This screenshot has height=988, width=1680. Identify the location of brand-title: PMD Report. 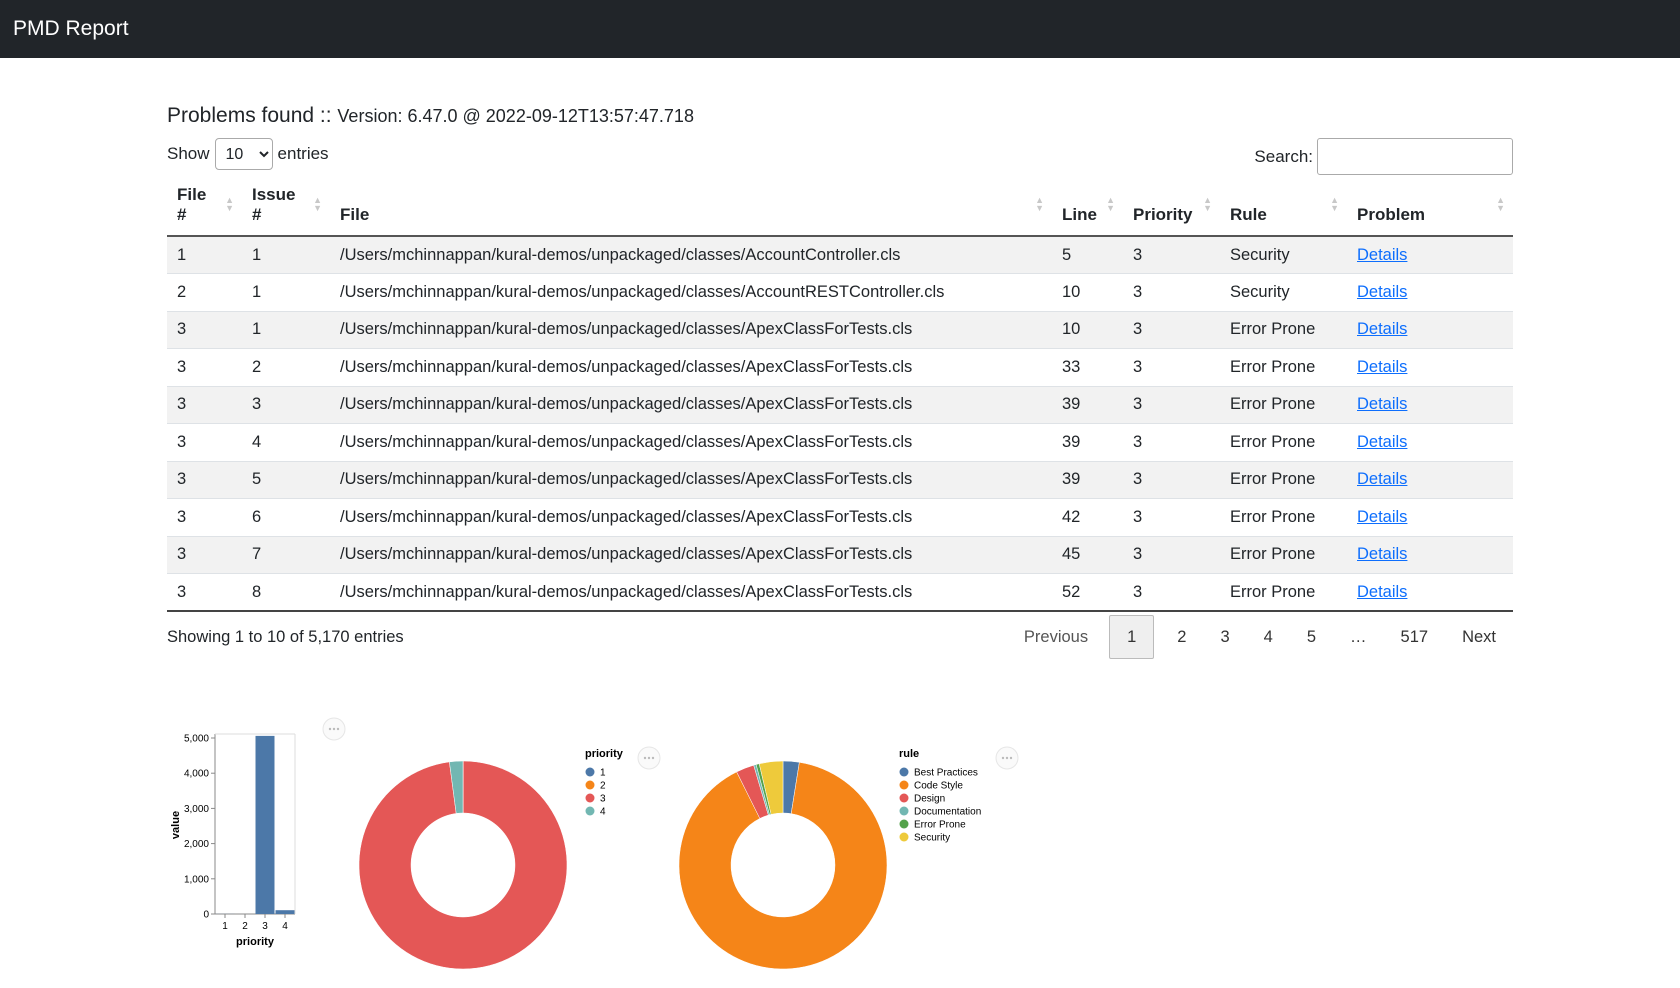
(71, 29).